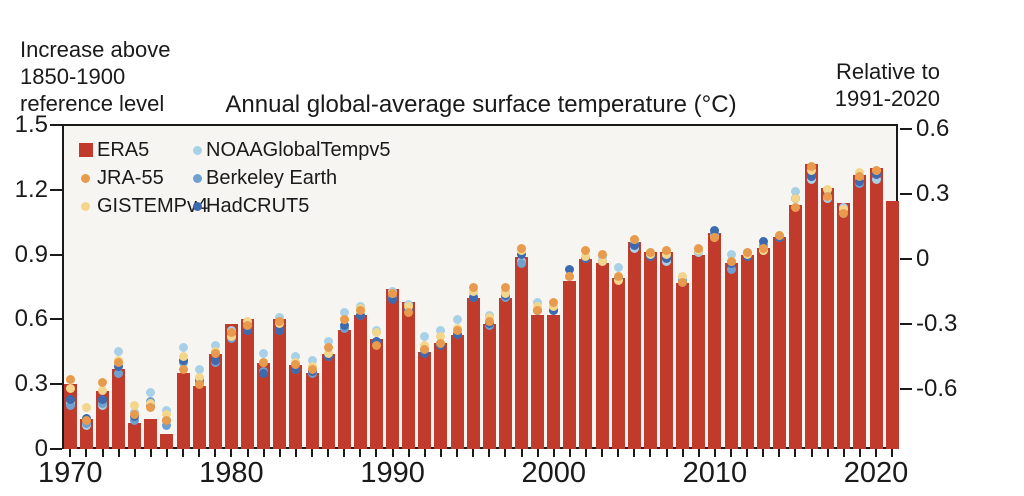 This screenshot has width=1024, height=496. Describe the element at coordinates (698, 453) in the screenshot. I see `x-axis-tick-2009` at that location.